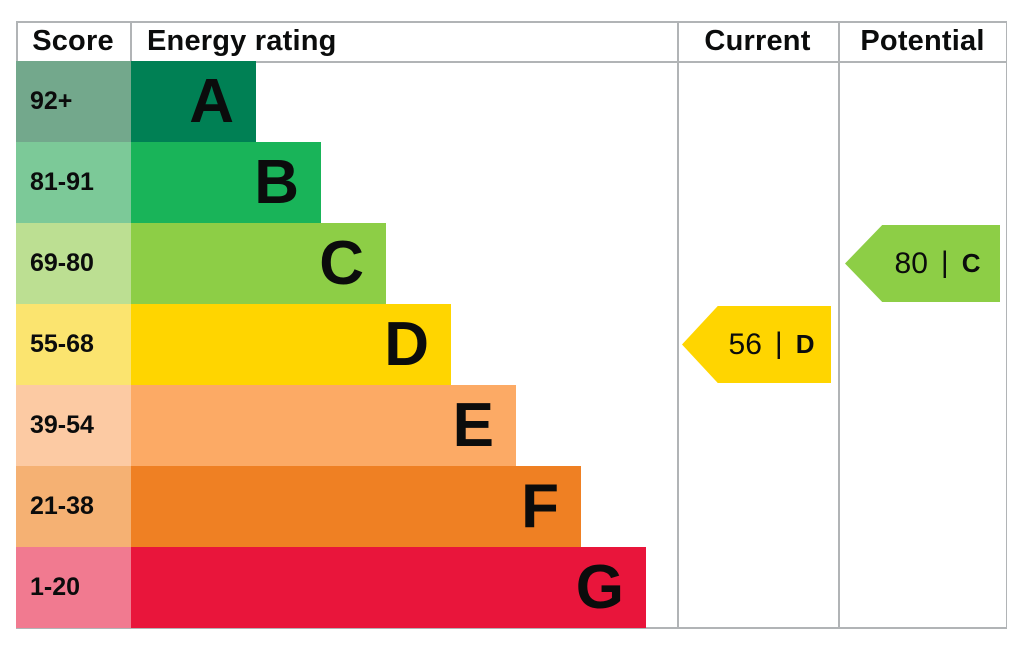 This screenshot has height=646, width=1024. Describe the element at coordinates (73, 344) in the screenshot. I see `score-range-d: 55-68` at that location.